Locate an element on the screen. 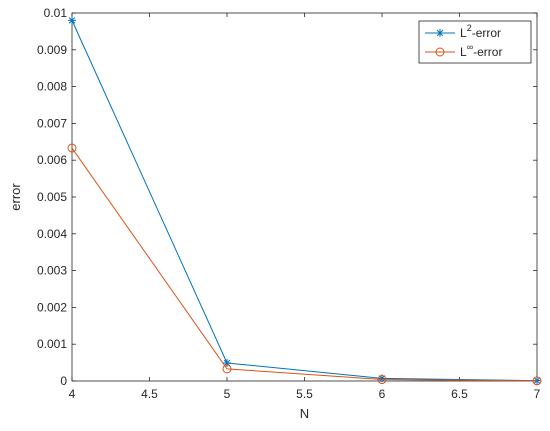  y-tick-label: 0.007 is located at coordinates (52, 123).